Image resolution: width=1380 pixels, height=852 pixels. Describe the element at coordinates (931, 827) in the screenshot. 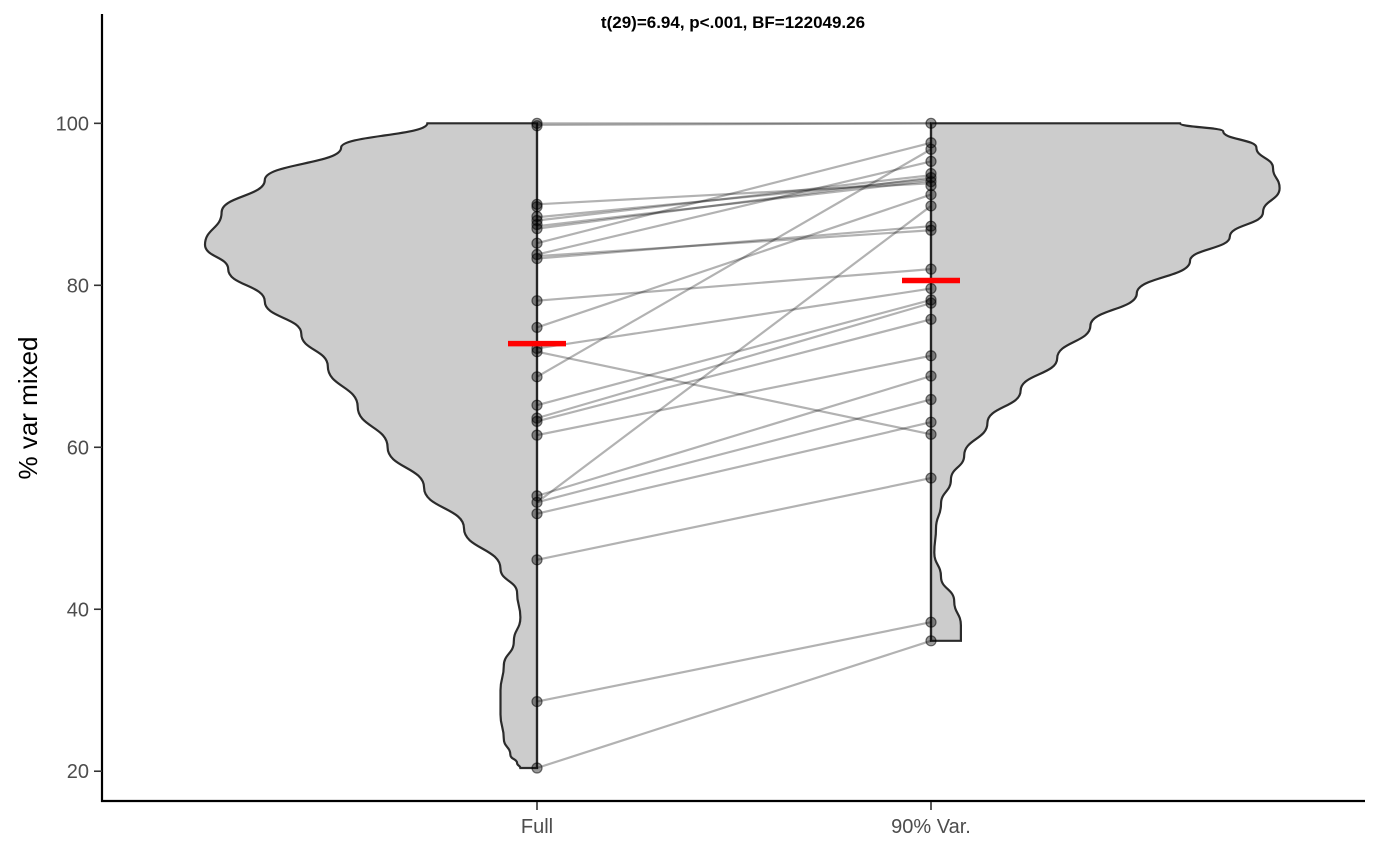

I see `x-tick-label: 90% Var.` at that location.